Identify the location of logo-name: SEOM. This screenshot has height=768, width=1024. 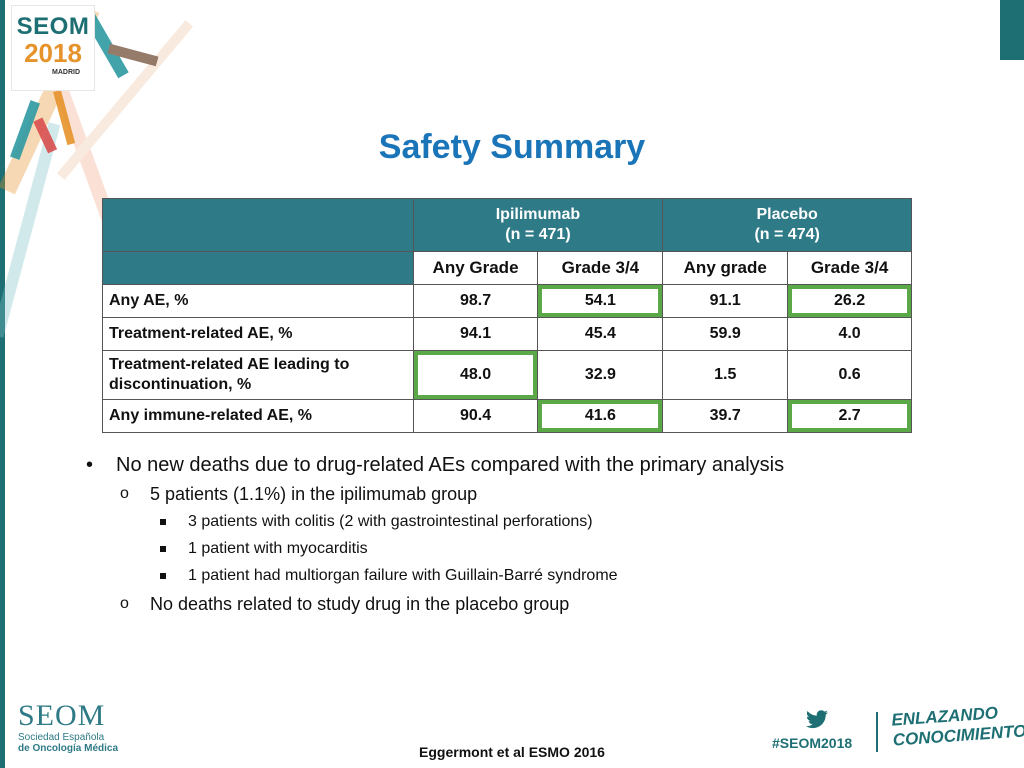
(53, 26).